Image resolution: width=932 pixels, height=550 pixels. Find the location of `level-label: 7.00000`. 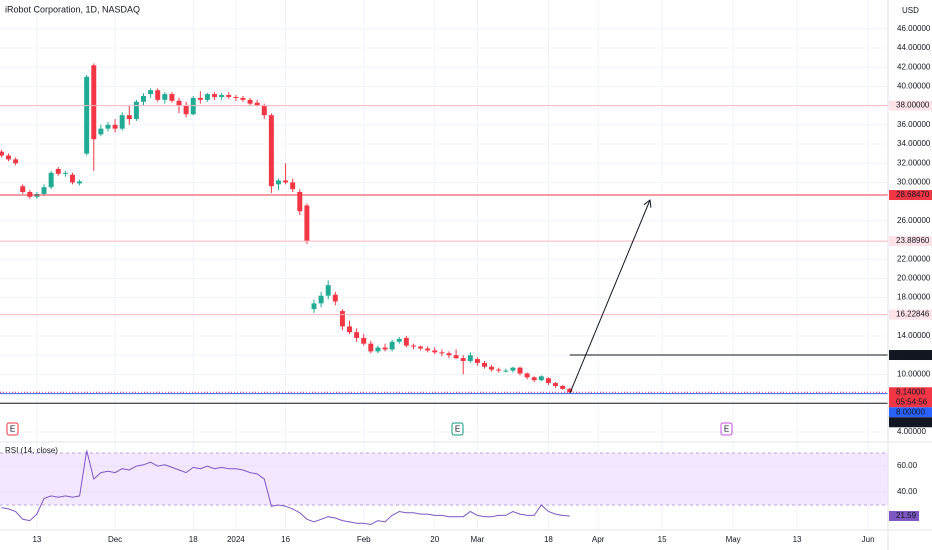

level-label: 7.00000 is located at coordinates (910, 421).